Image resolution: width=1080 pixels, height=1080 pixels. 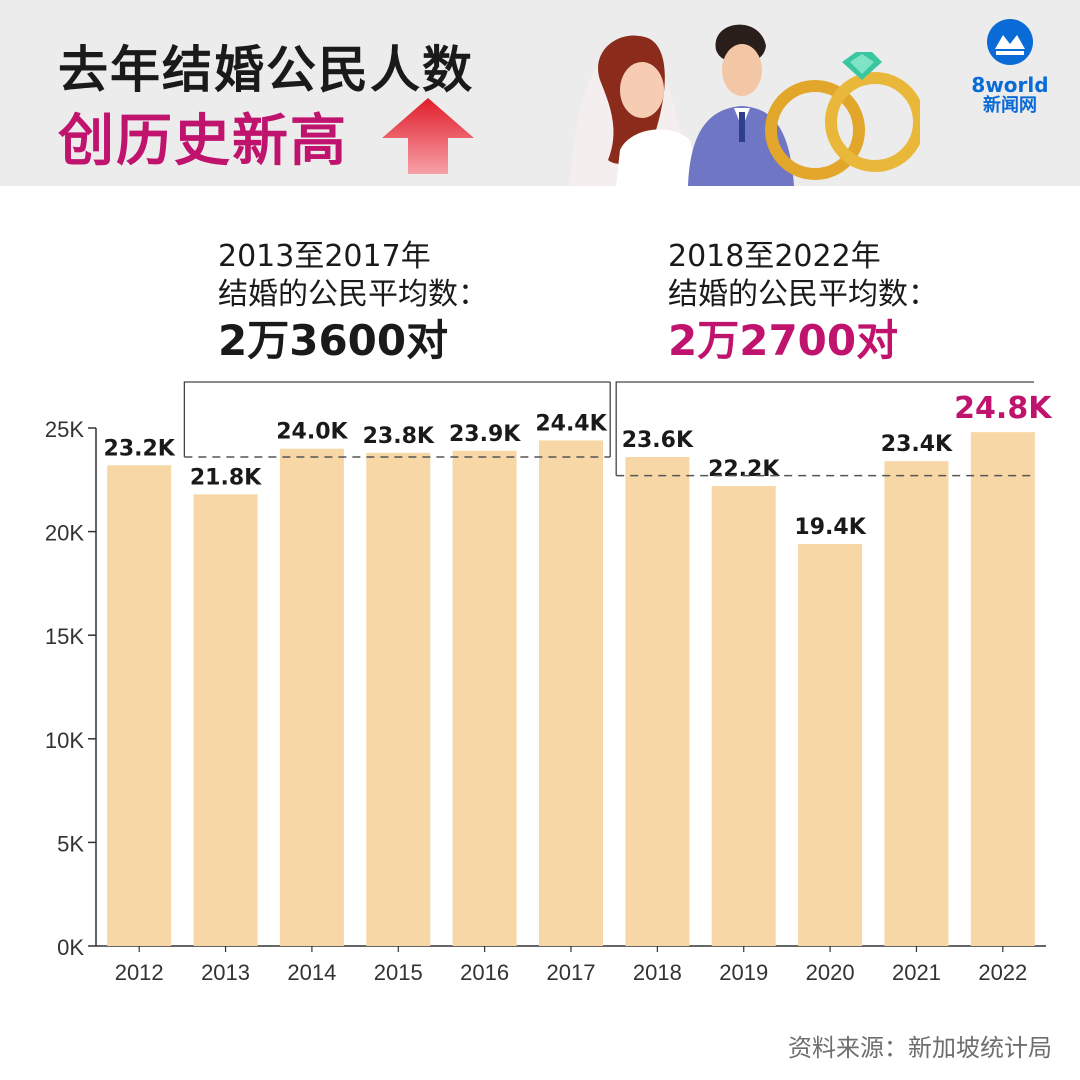 What do you see at coordinates (333, 340) in the screenshot?
I see `annotation-average-value: 2万3600对` at bounding box center [333, 340].